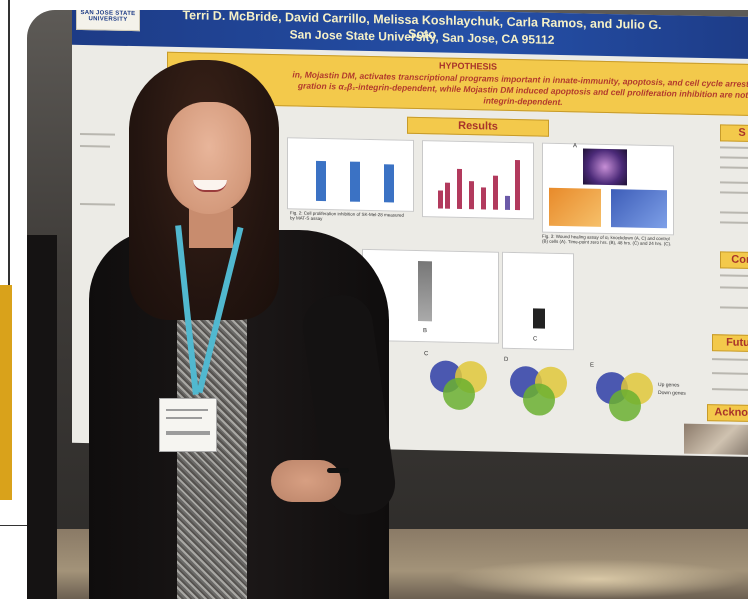  What do you see at coordinates (426, 354) in the screenshot?
I see `panel-label-c2: C` at bounding box center [426, 354].